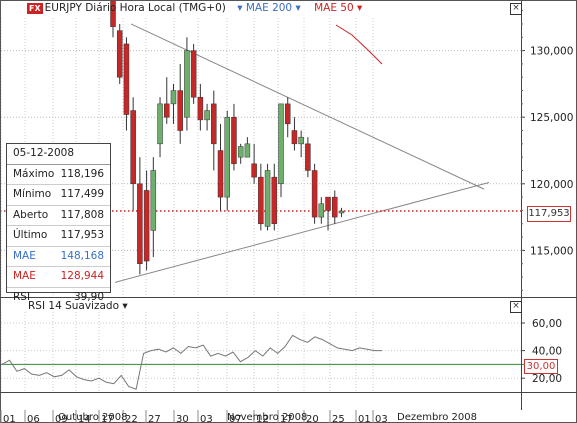 The height and width of the screenshot is (423, 577). Describe the element at coordinates (516, 9) in the screenshot. I see `close-chart-icon: ×` at that location.